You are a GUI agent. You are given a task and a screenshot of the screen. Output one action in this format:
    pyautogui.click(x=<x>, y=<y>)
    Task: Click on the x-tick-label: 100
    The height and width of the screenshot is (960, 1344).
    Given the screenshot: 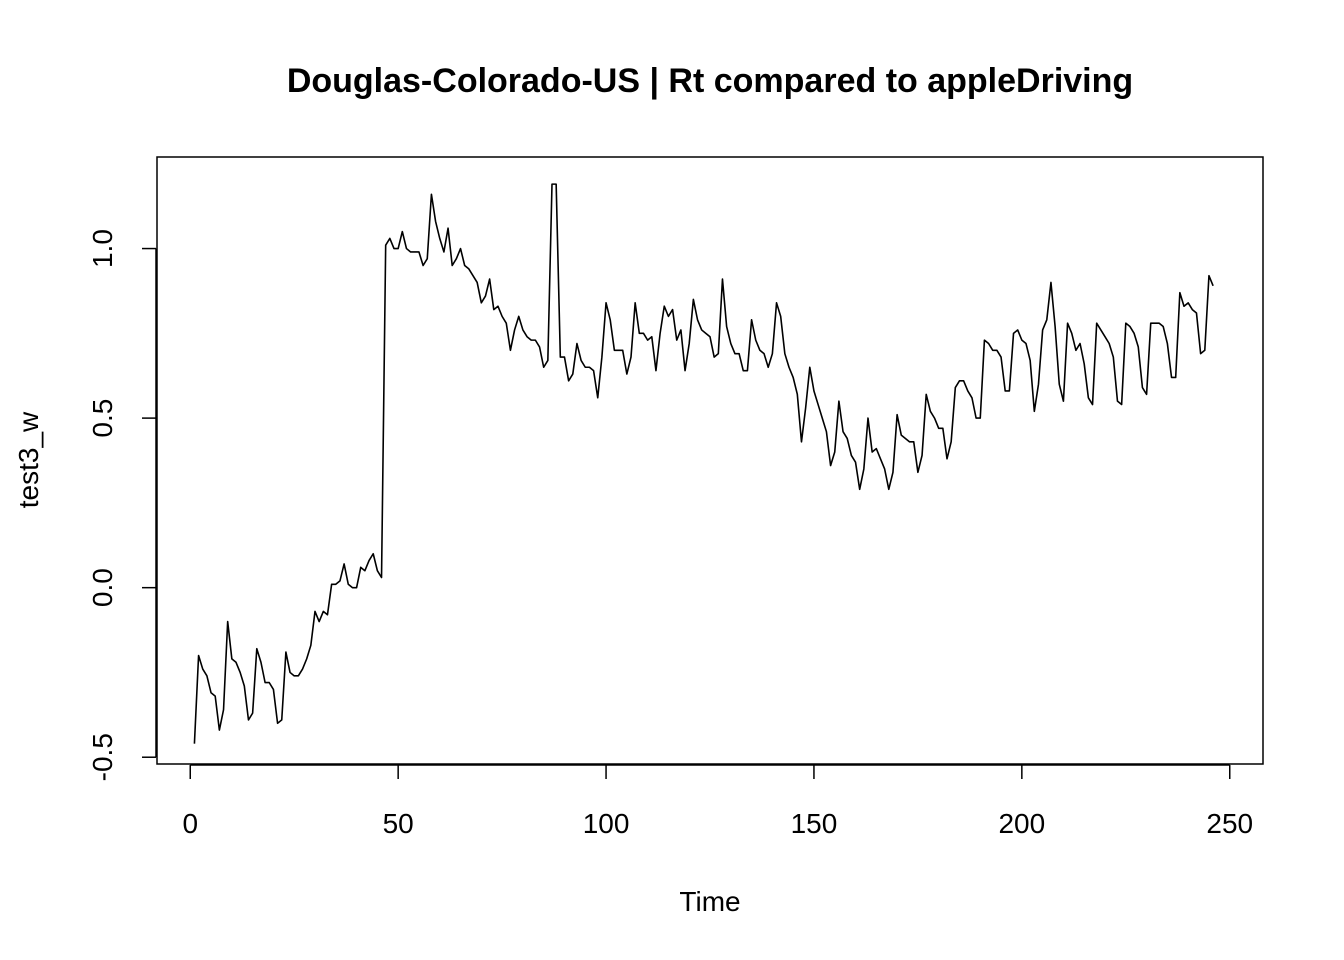 What is the action you would take?
    pyautogui.click(x=606, y=823)
    